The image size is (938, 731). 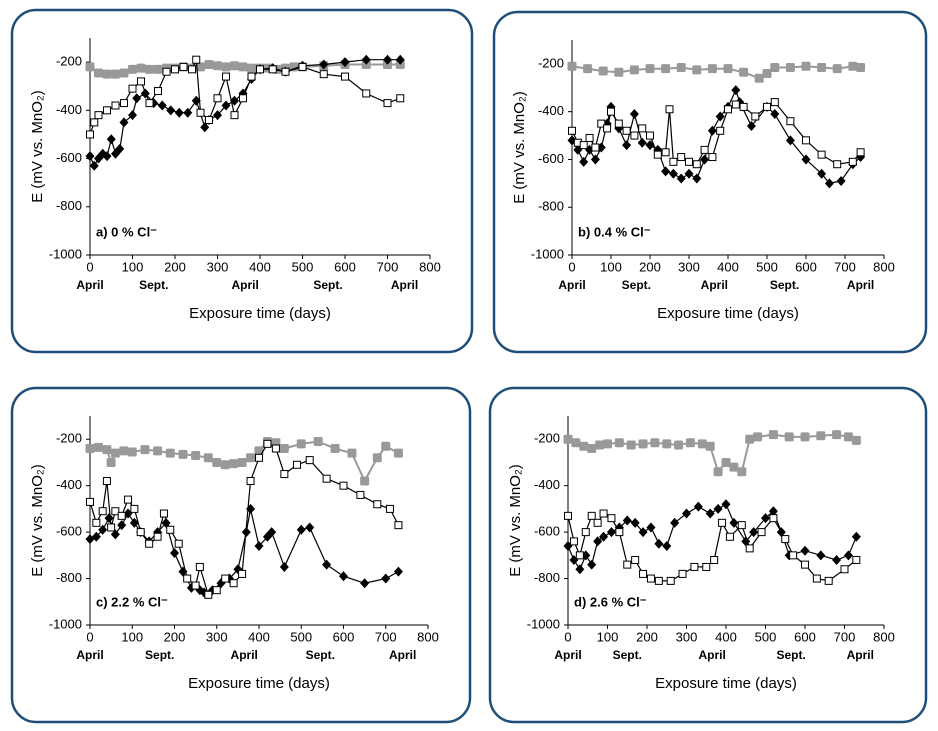 What do you see at coordinates (69, 61) in the screenshot?
I see `y-tick-label: -200` at bounding box center [69, 61].